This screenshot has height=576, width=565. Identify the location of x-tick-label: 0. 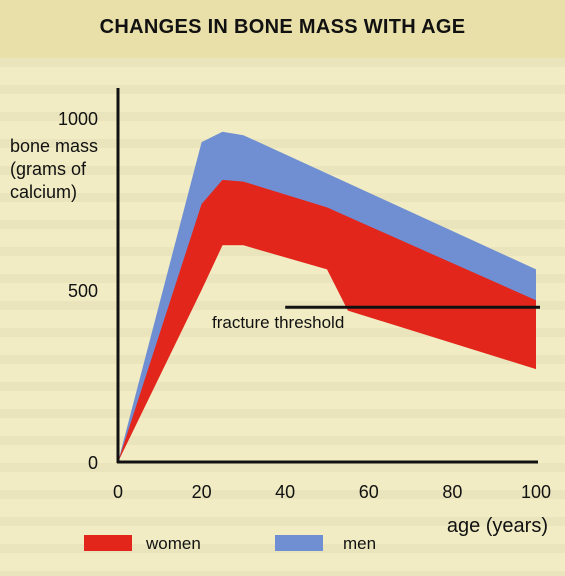
(118, 492).